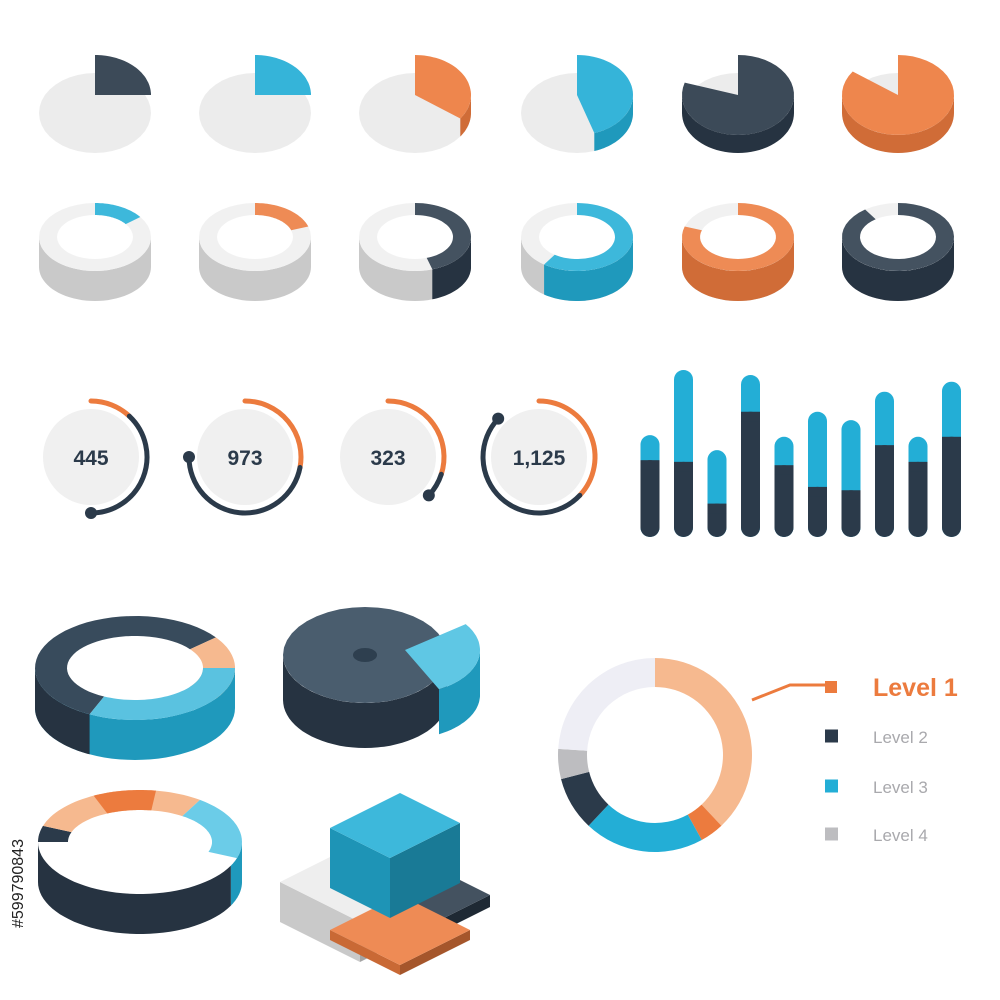 The height and width of the screenshot is (1000, 1000). I want to click on gauge-row: 445 973 323 1,125, so click(320, 458).